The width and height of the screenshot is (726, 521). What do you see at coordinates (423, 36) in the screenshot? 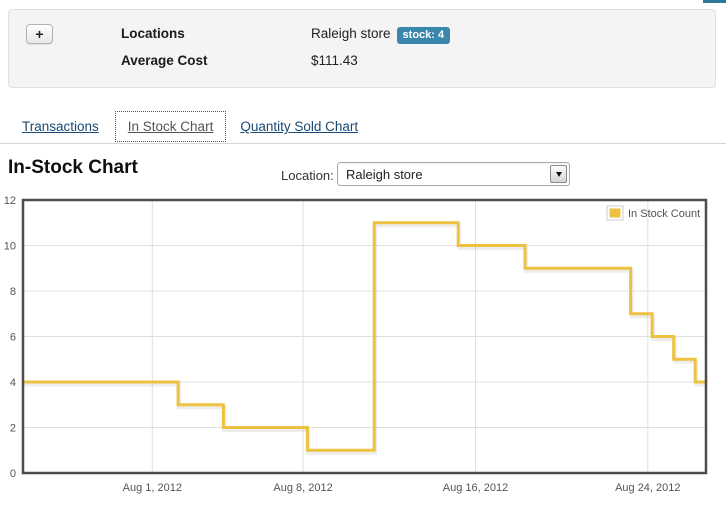
I see `stock-badge: stock: 4` at bounding box center [423, 36].